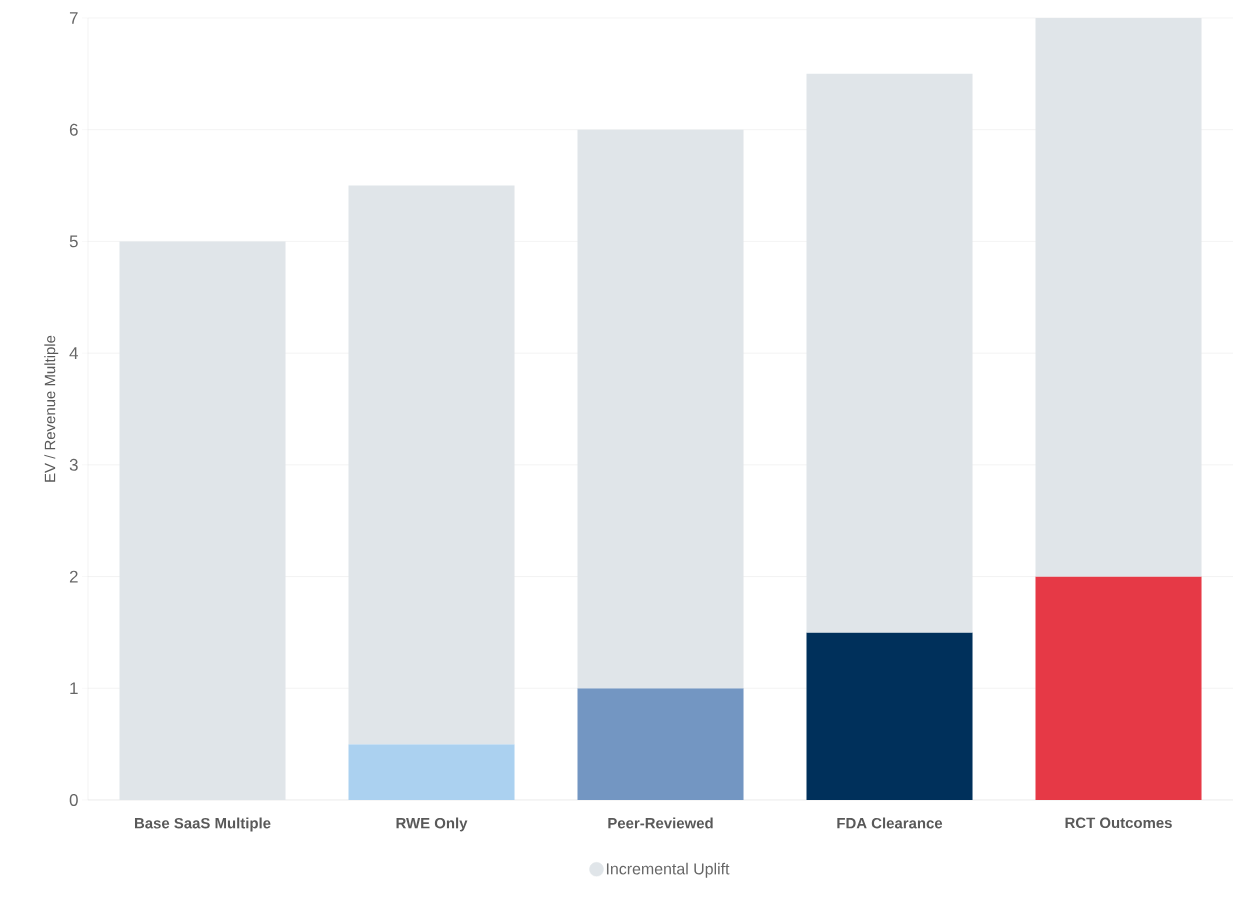 This screenshot has height=901, width=1233. What do you see at coordinates (73, 129) in the screenshot?
I see `y-tick-label: 6` at bounding box center [73, 129].